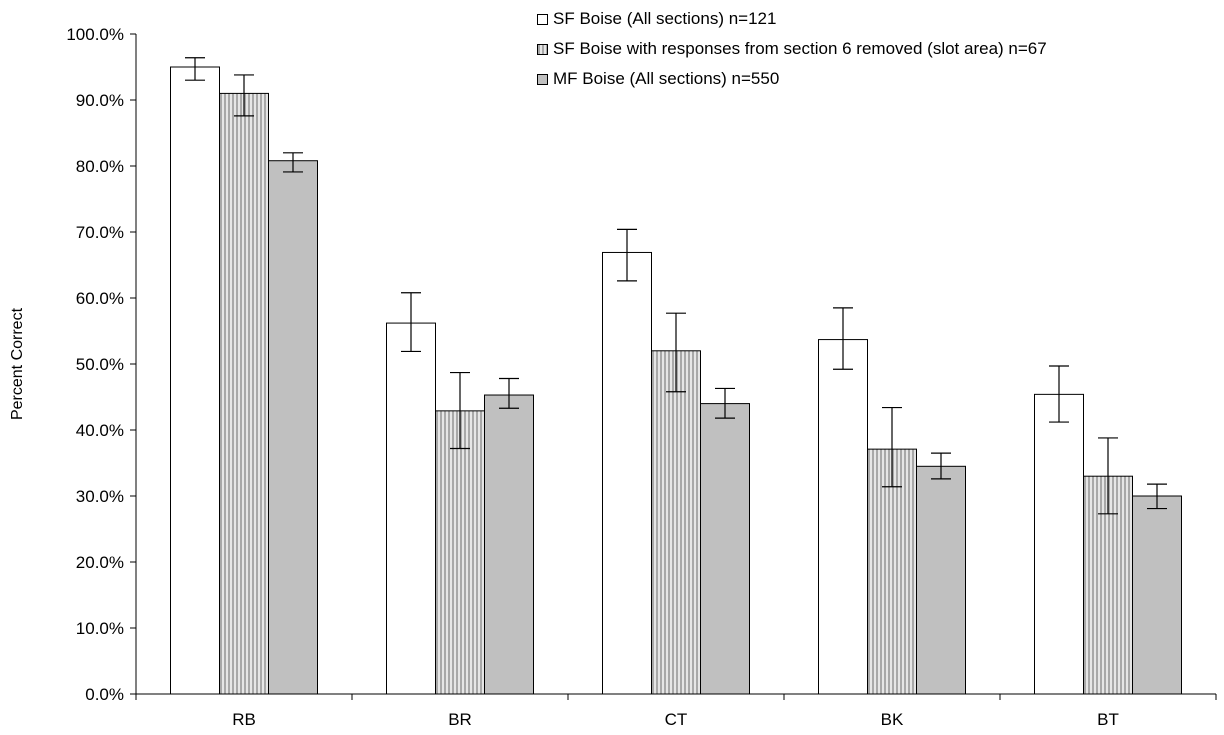 Image resolution: width=1224 pixels, height=735 pixels. Describe the element at coordinates (100, 100) in the screenshot. I see `y-tick-label: 90.0%` at that location.